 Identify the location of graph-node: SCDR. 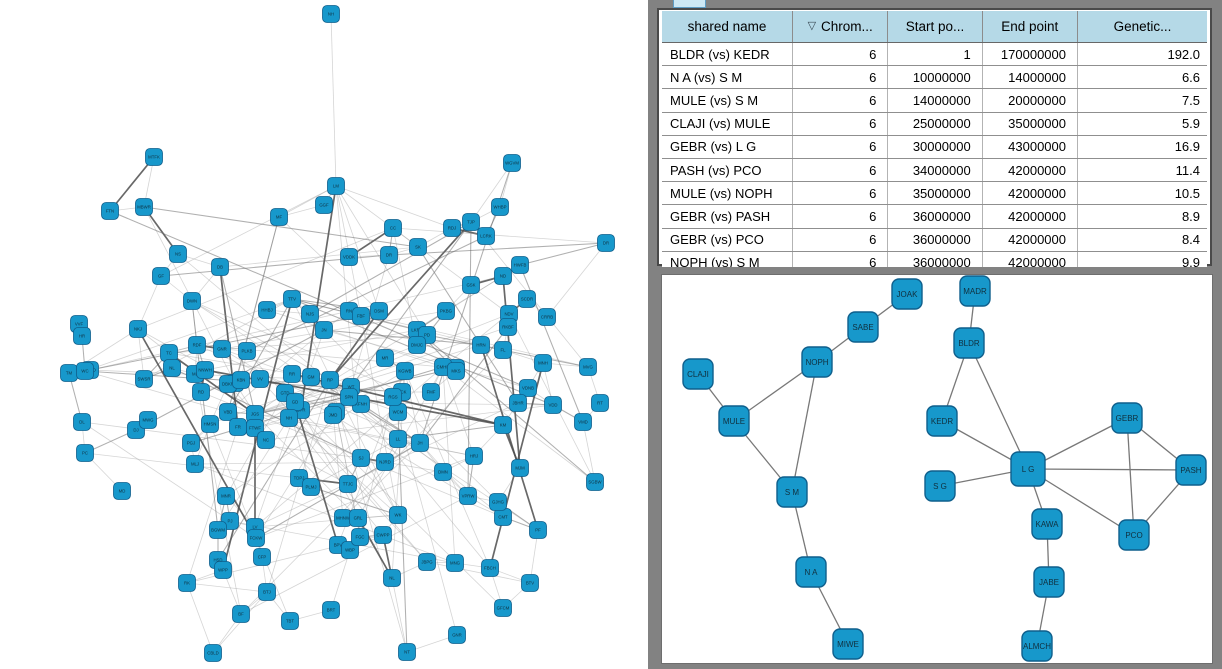
(527, 299).